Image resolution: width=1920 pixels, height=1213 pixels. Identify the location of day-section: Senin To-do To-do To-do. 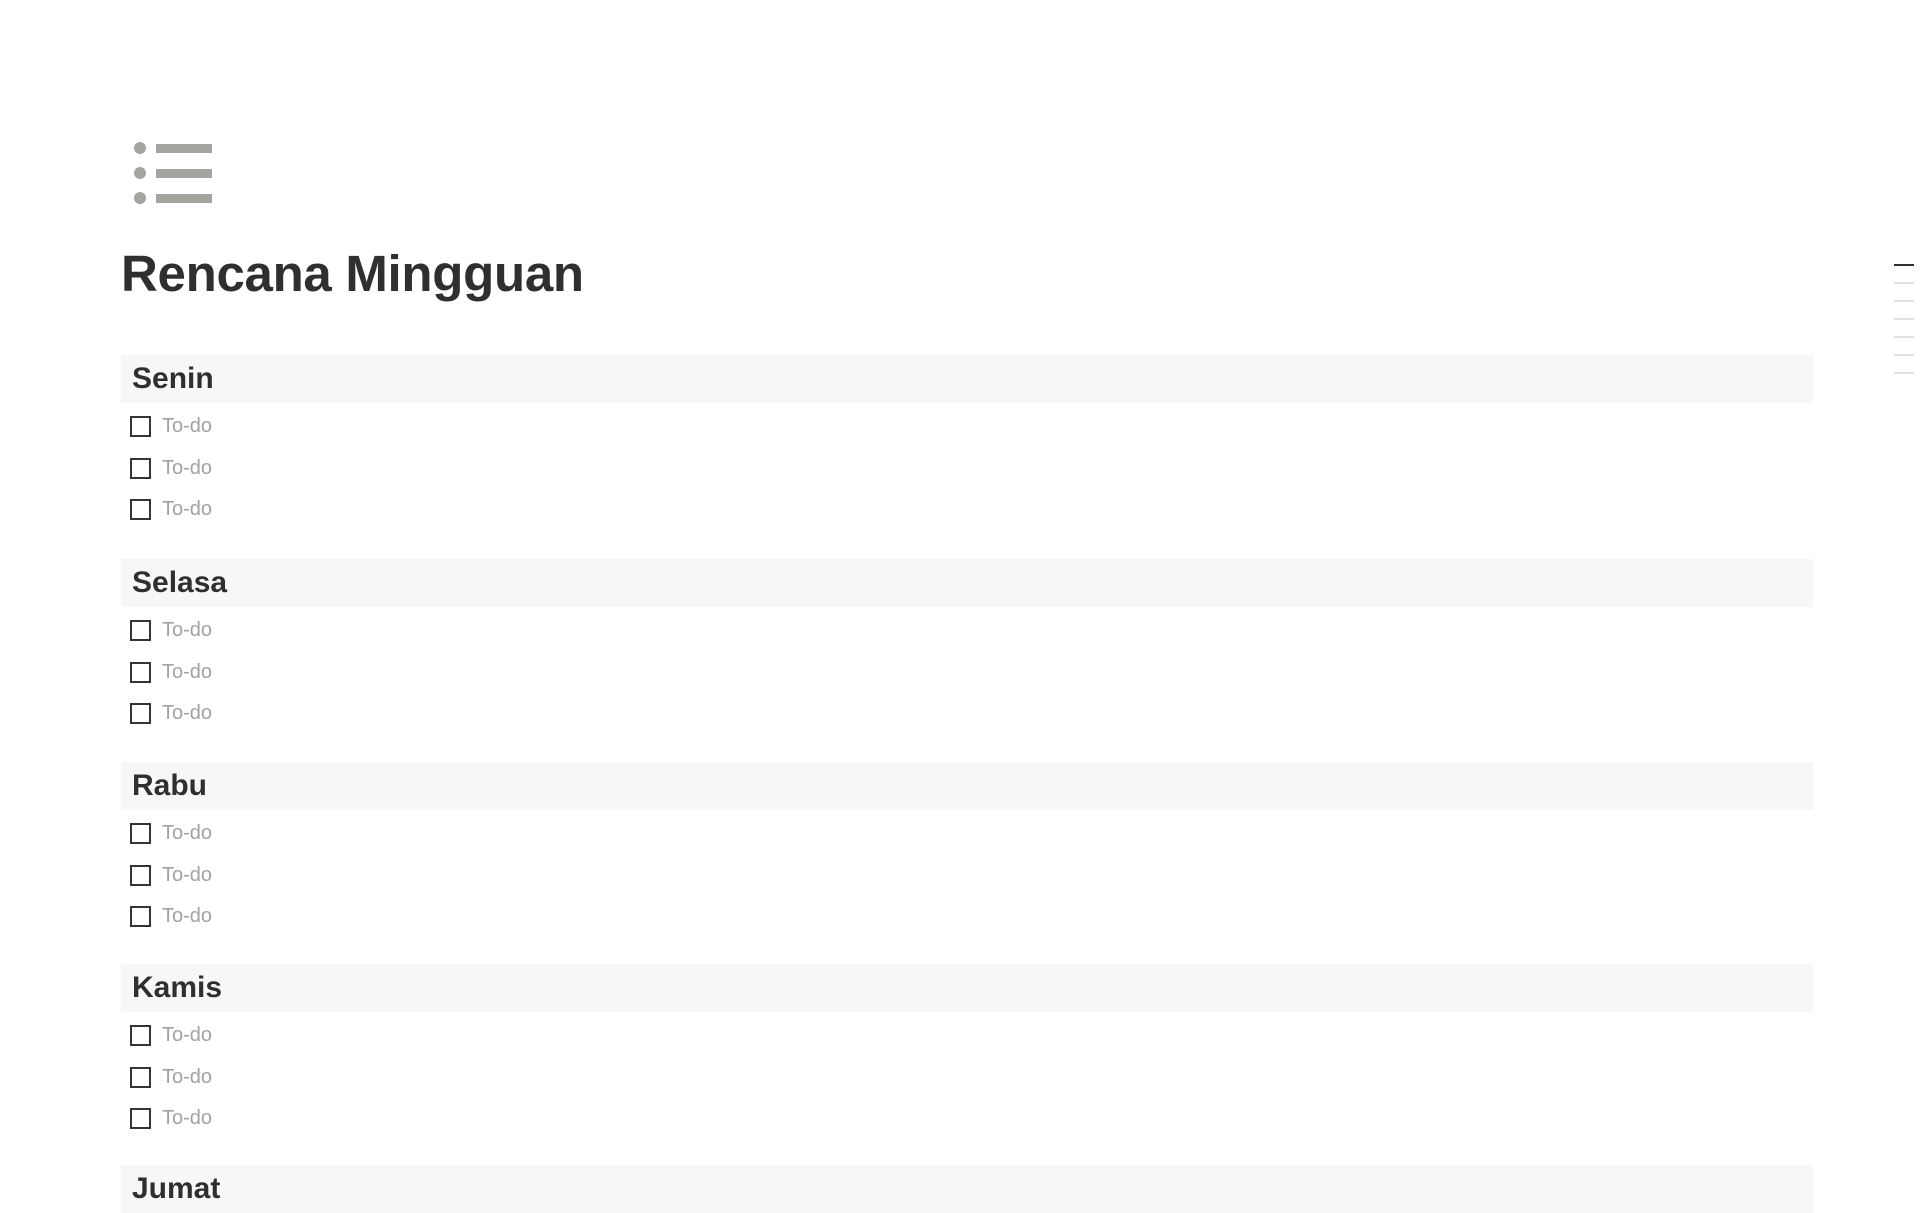
(967, 443).